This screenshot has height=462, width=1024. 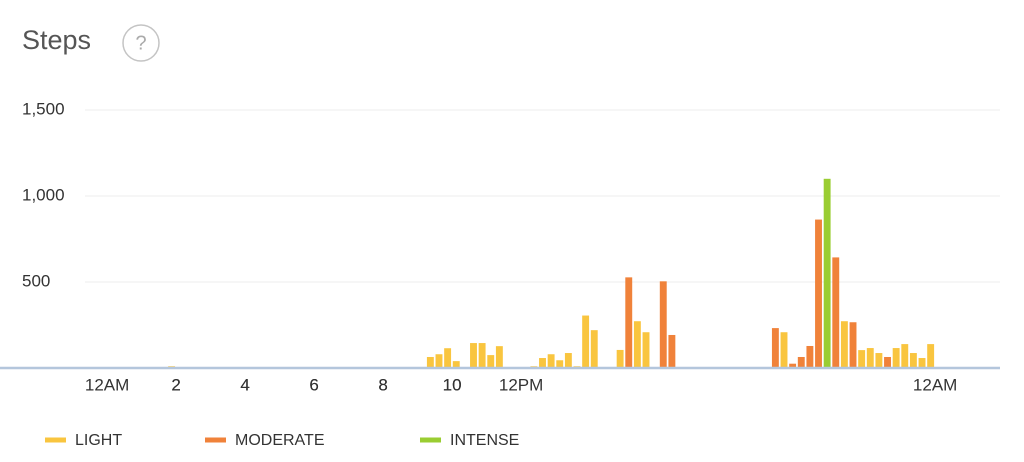 What do you see at coordinates (175, 384) in the screenshot?
I see `x-tick-label: 2` at bounding box center [175, 384].